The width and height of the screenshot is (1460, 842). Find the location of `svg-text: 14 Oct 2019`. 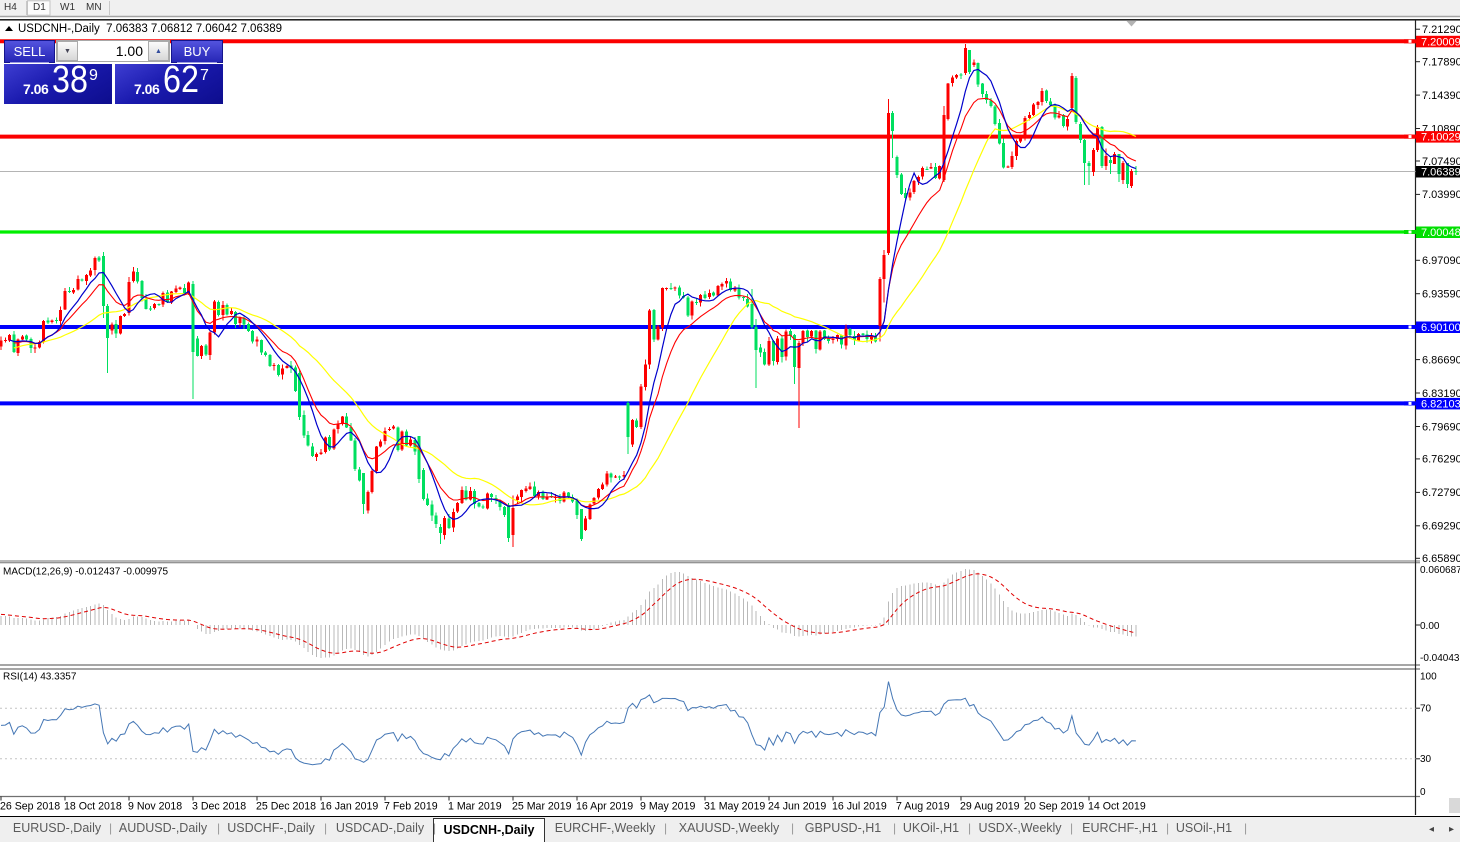

svg-text: 14 Oct 2019 is located at coordinates (1117, 807).